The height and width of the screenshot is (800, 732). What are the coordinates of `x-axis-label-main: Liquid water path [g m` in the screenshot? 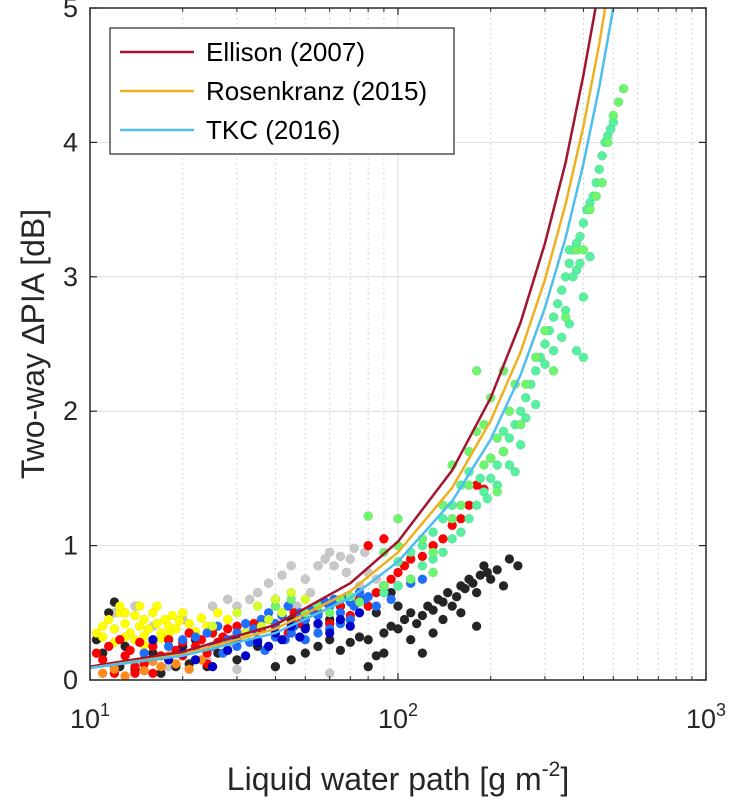 It's located at (384, 779).